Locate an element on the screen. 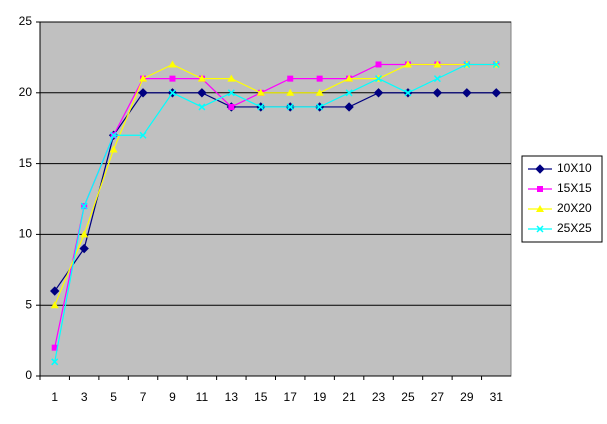 The width and height of the screenshot is (607, 424). x-tick-label: 7 is located at coordinates (143, 397).